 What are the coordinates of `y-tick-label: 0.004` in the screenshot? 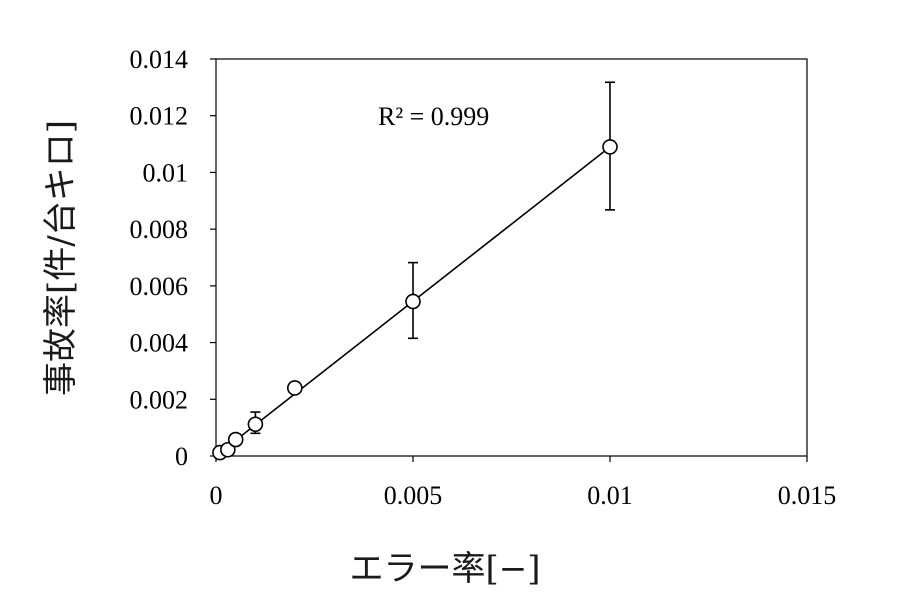 It's located at (159, 343).